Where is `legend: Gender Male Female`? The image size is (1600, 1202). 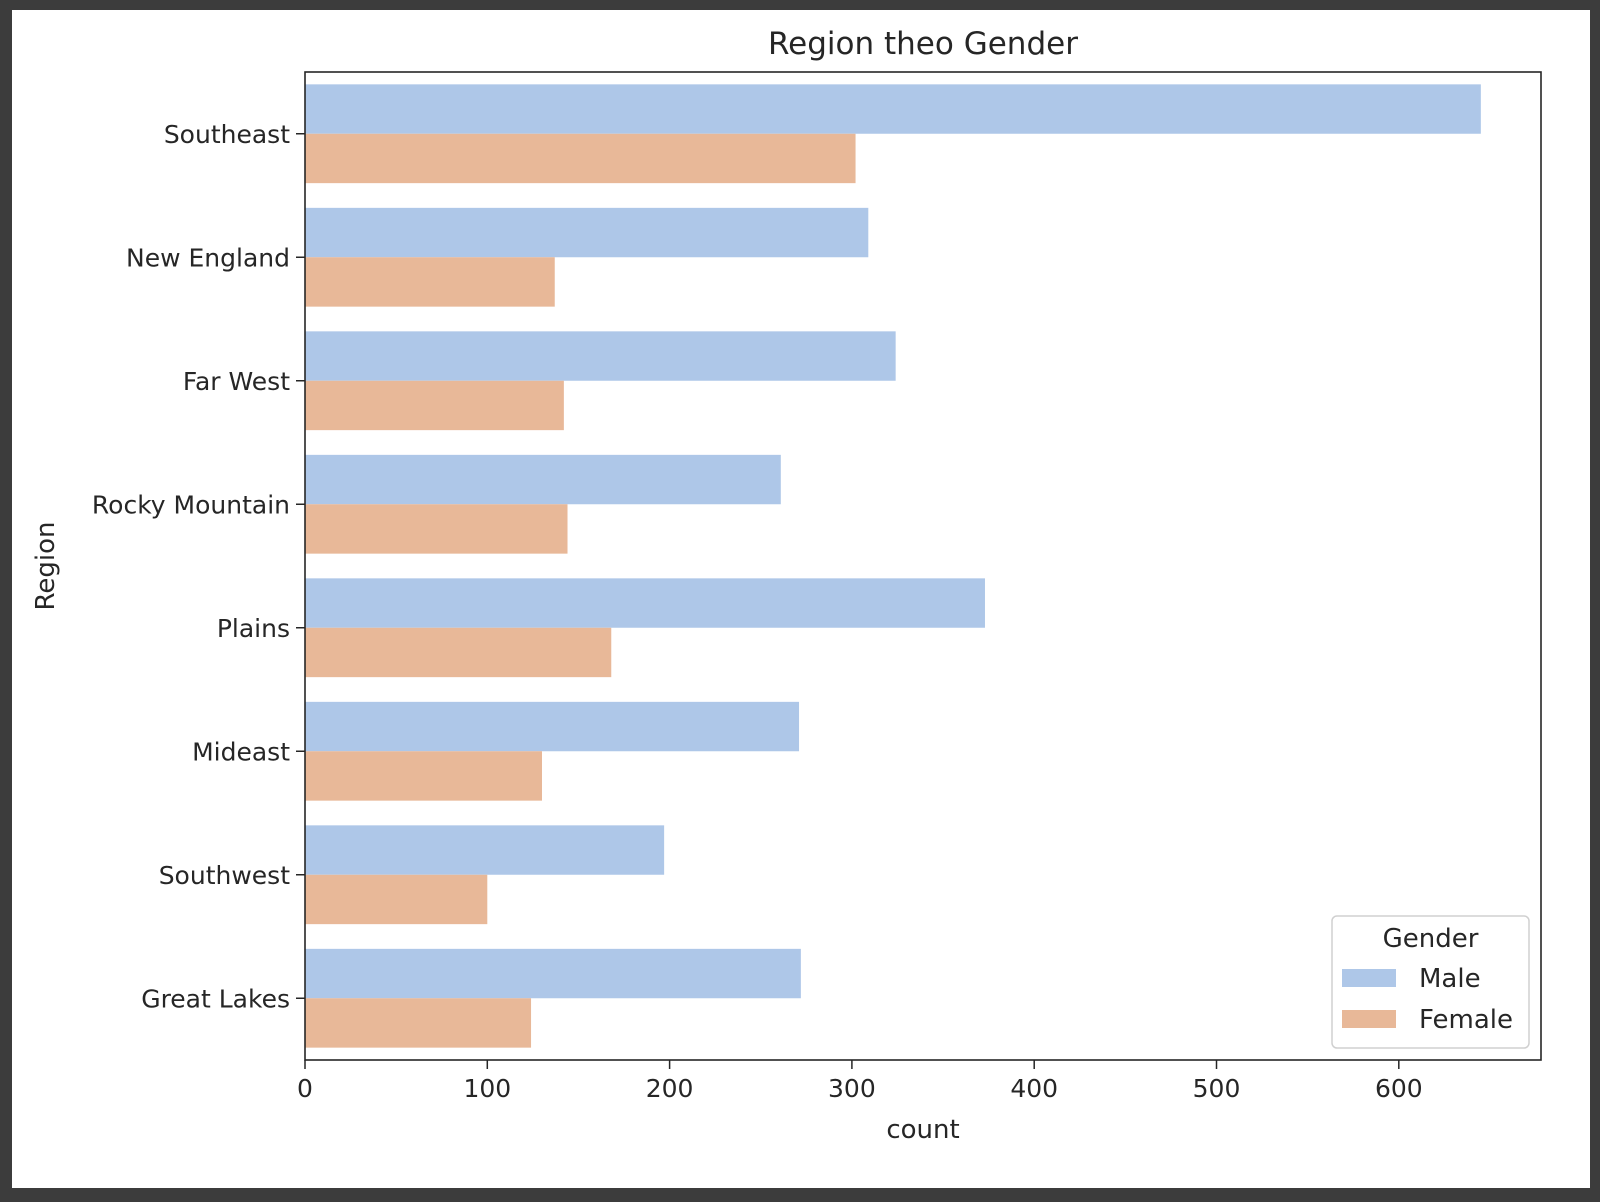
legend: Gender Male Female is located at coordinates (1430, 982).